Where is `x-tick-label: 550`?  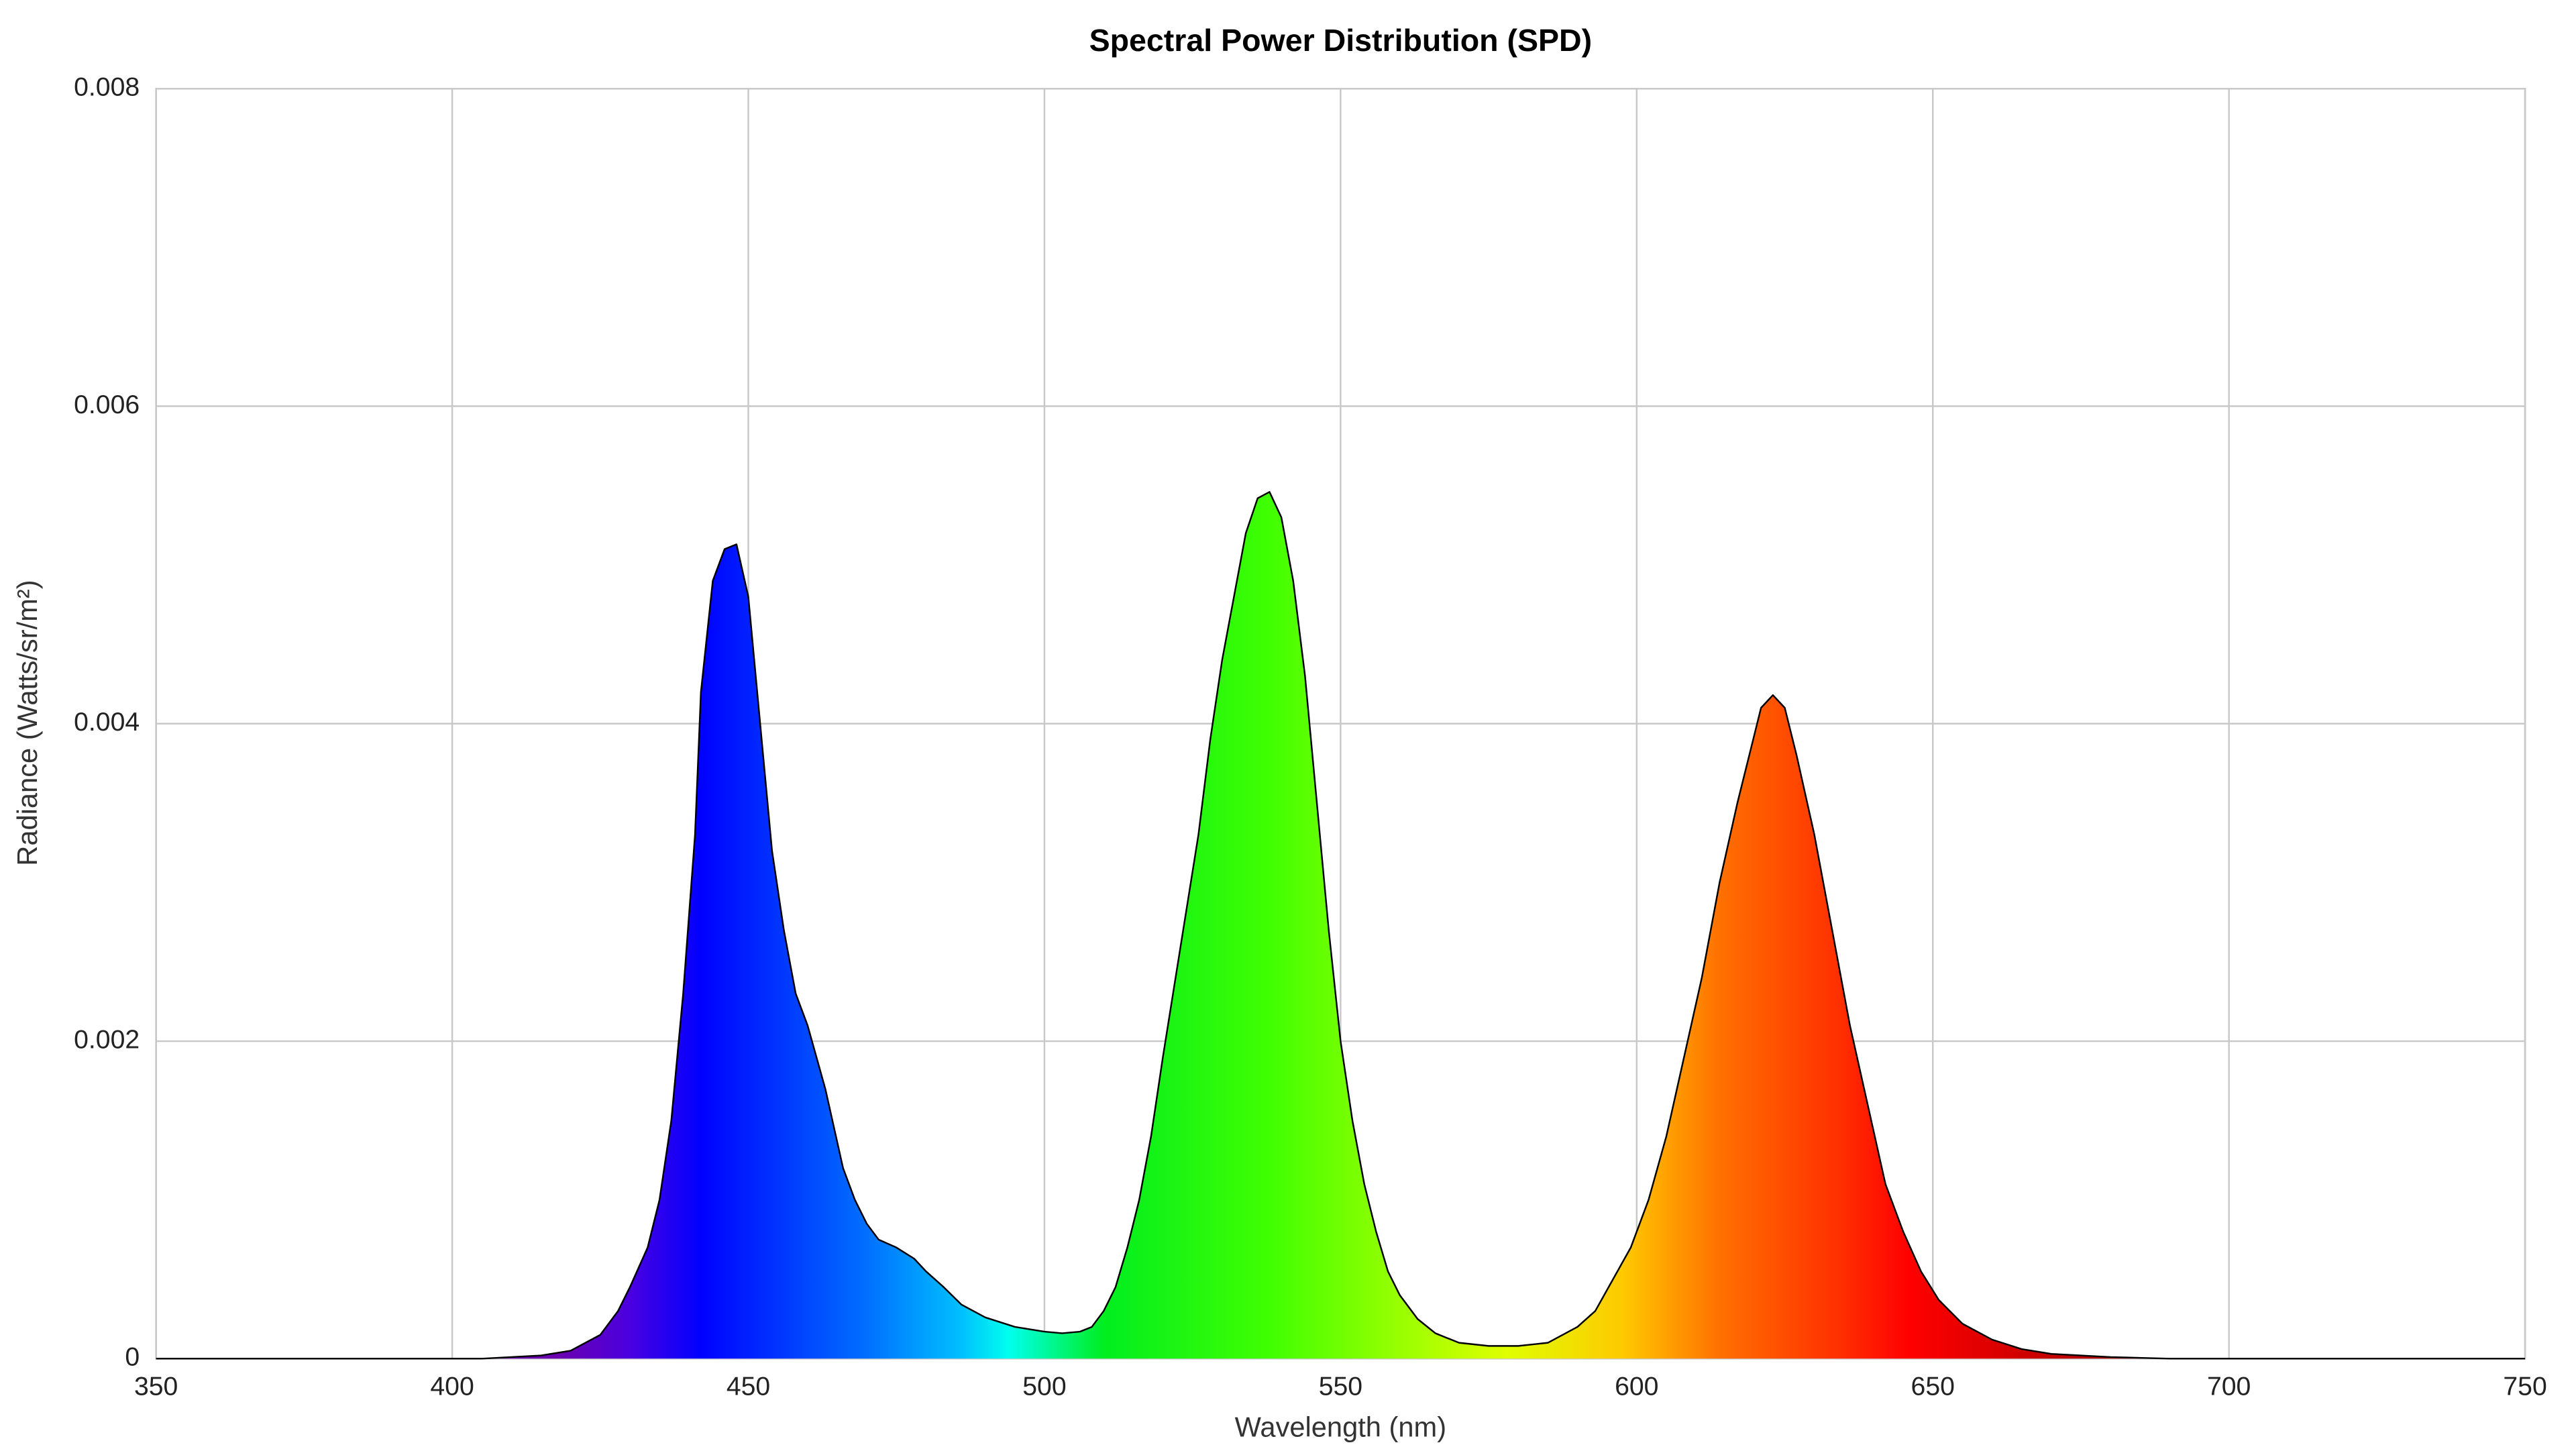 x-tick-label: 550 is located at coordinates (1340, 1387).